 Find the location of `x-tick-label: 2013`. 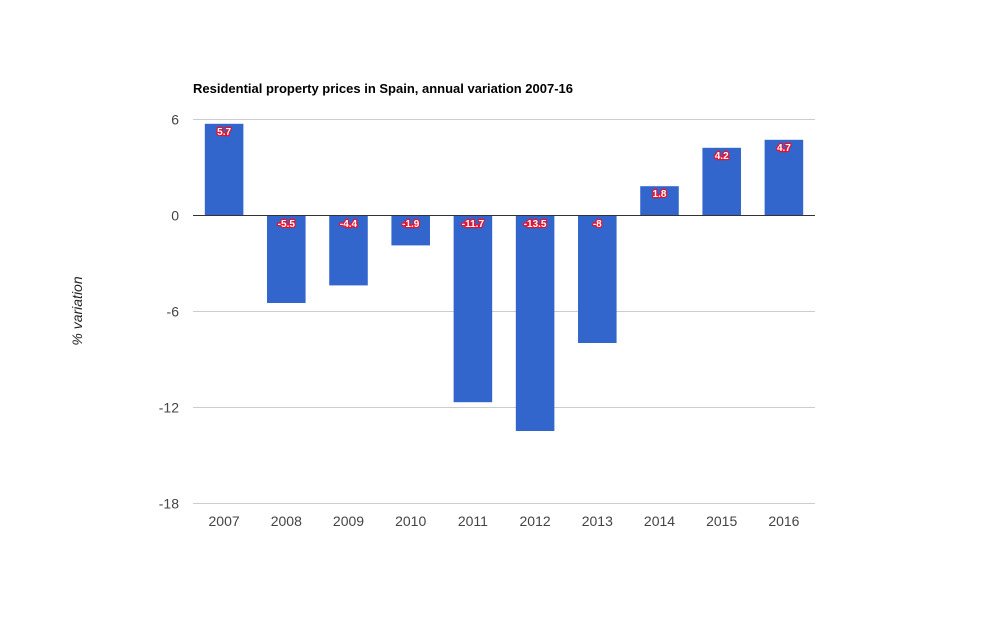

x-tick-label: 2013 is located at coordinates (597, 521).